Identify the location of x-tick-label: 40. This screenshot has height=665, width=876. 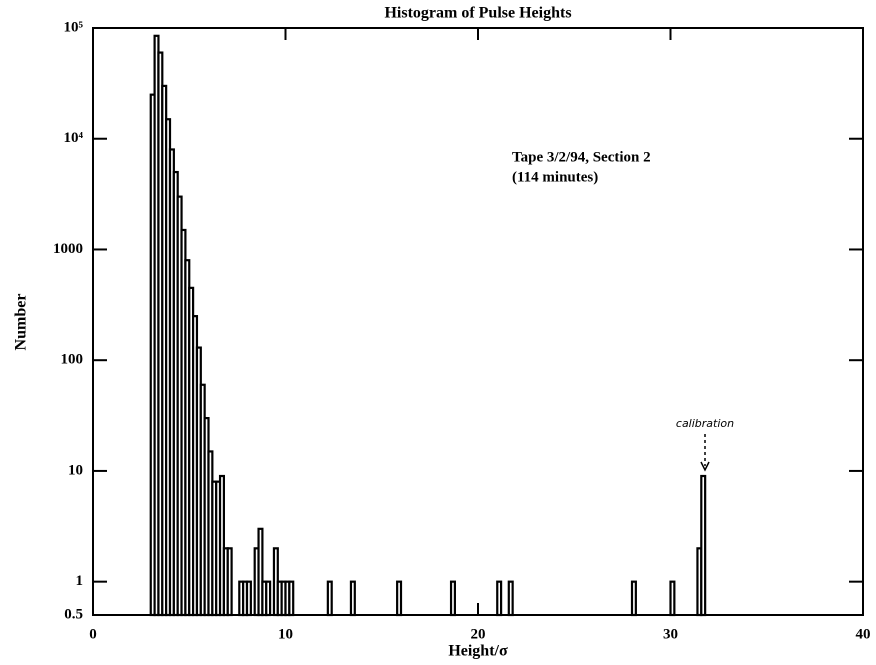
(863, 634).